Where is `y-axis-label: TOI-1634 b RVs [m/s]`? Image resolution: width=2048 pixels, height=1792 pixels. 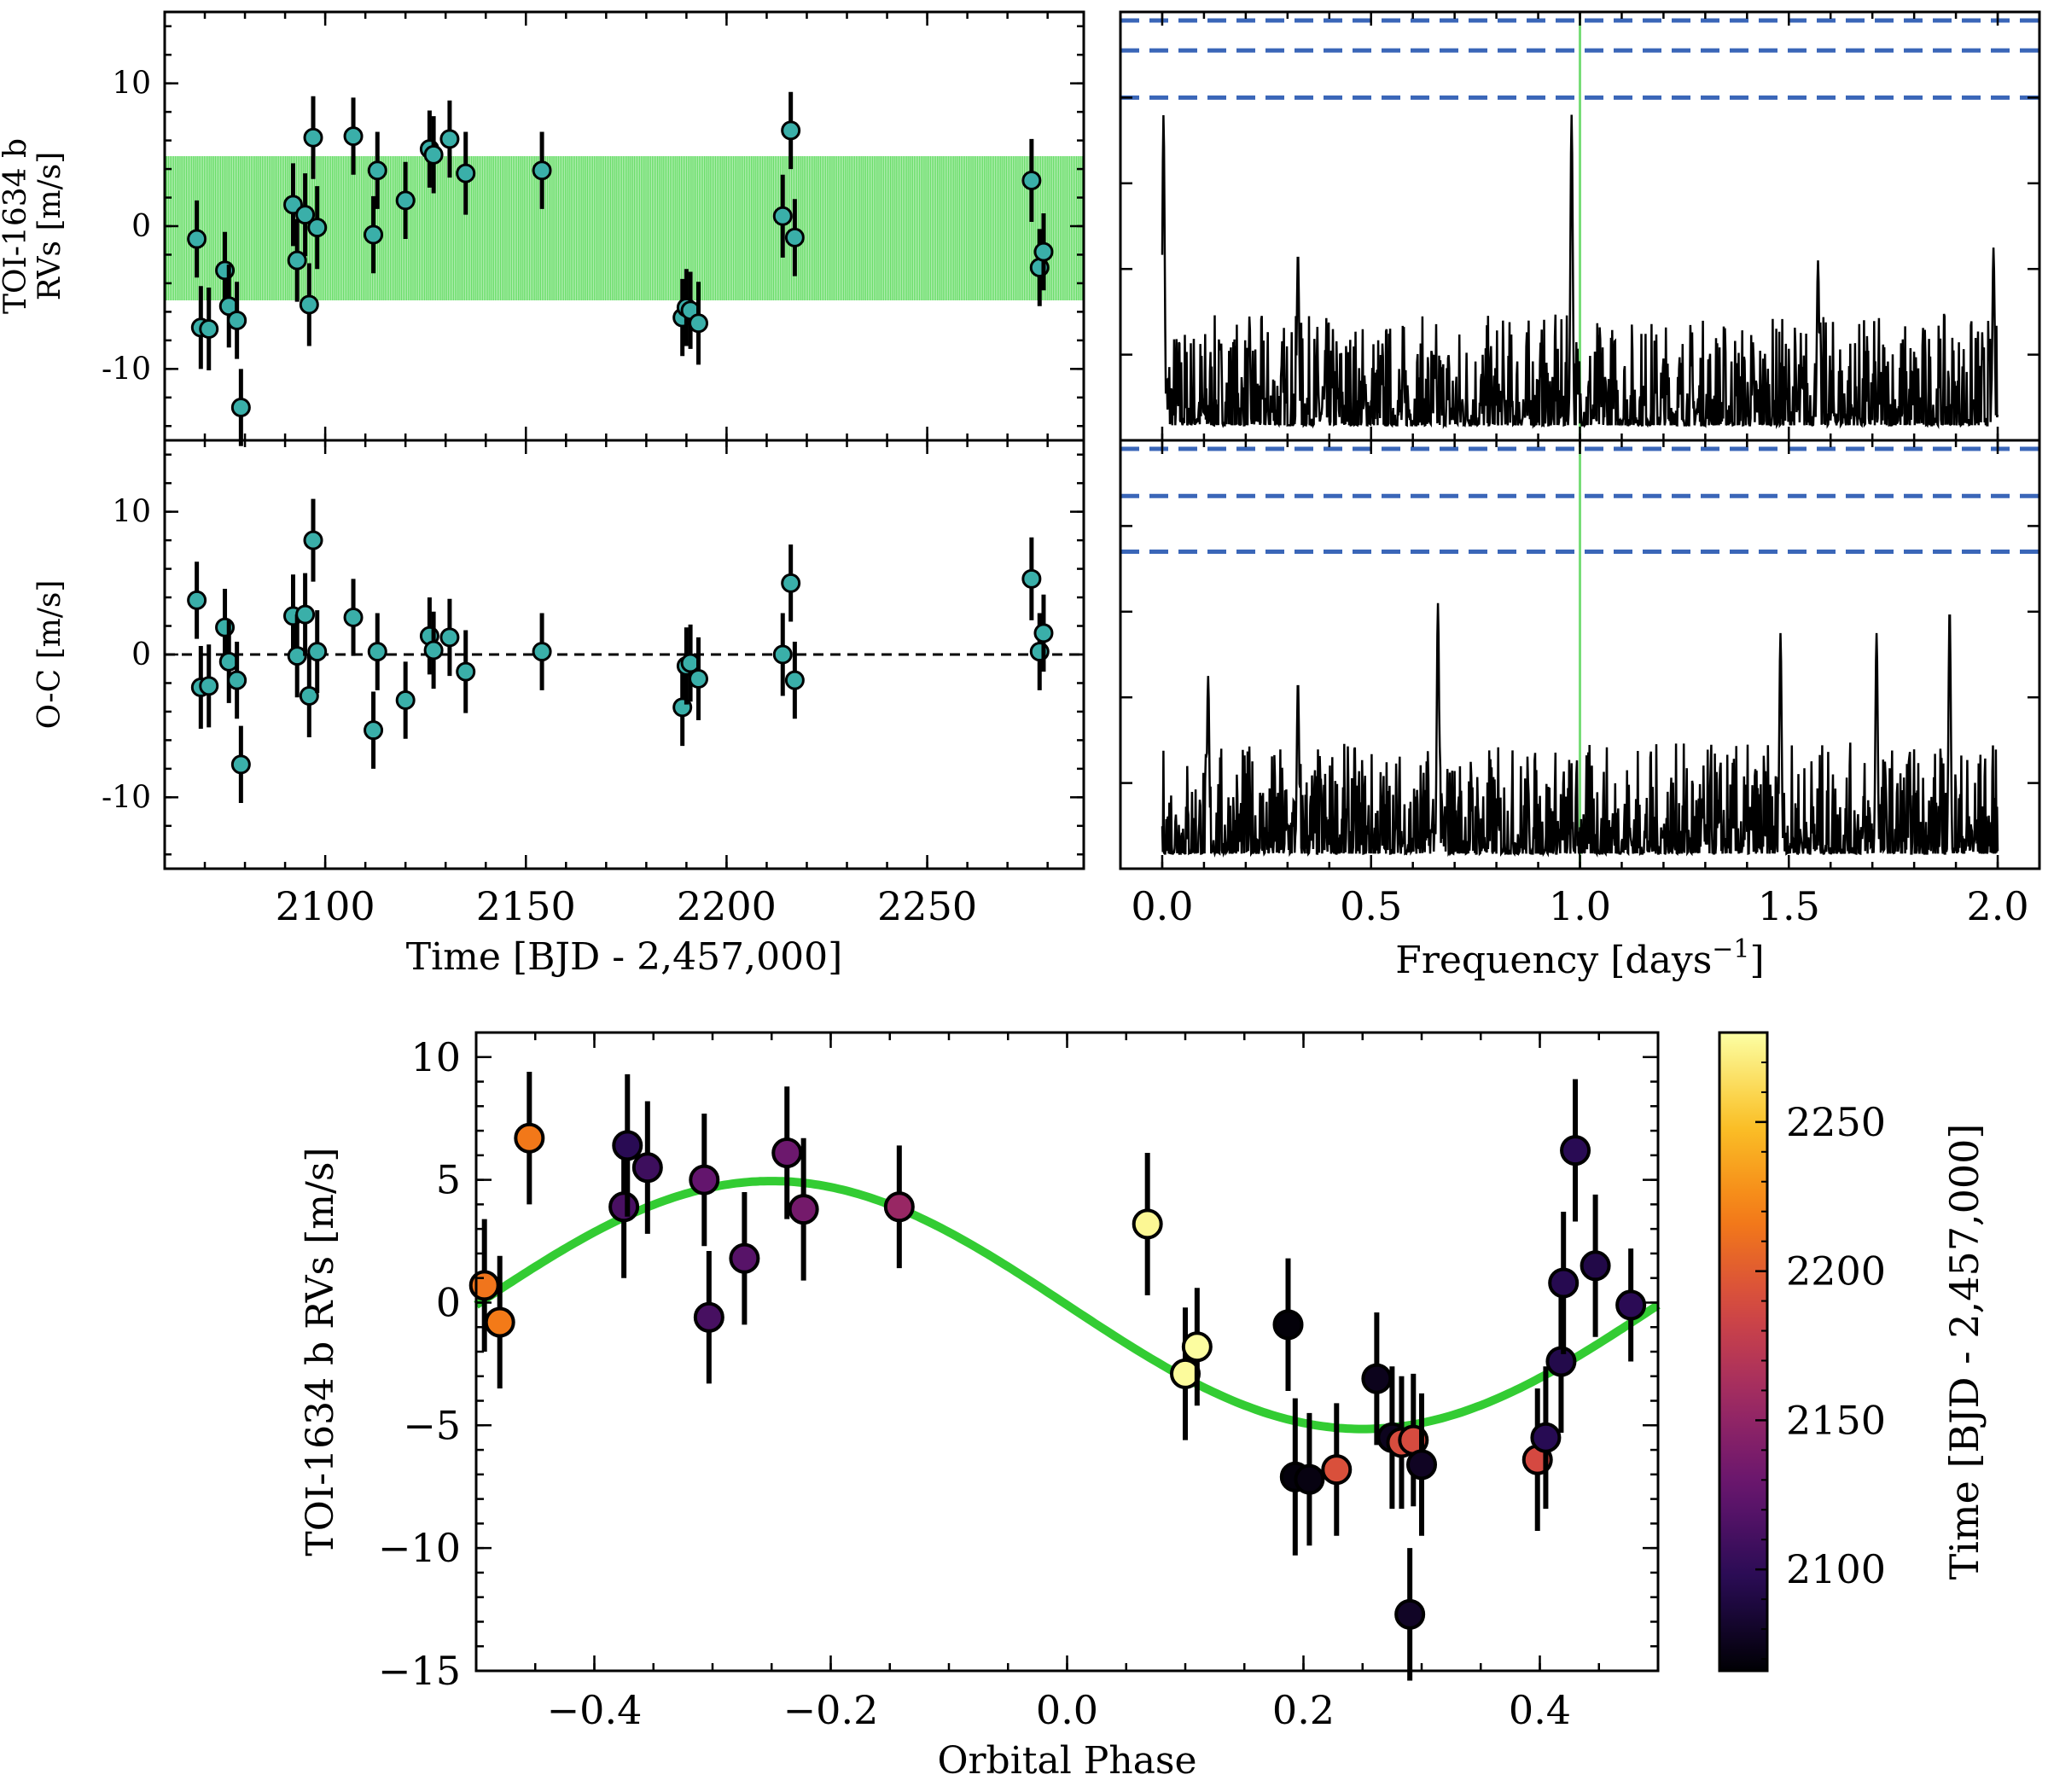 y-axis-label: TOI-1634 b RVs [m/s] is located at coordinates (320, 1351).